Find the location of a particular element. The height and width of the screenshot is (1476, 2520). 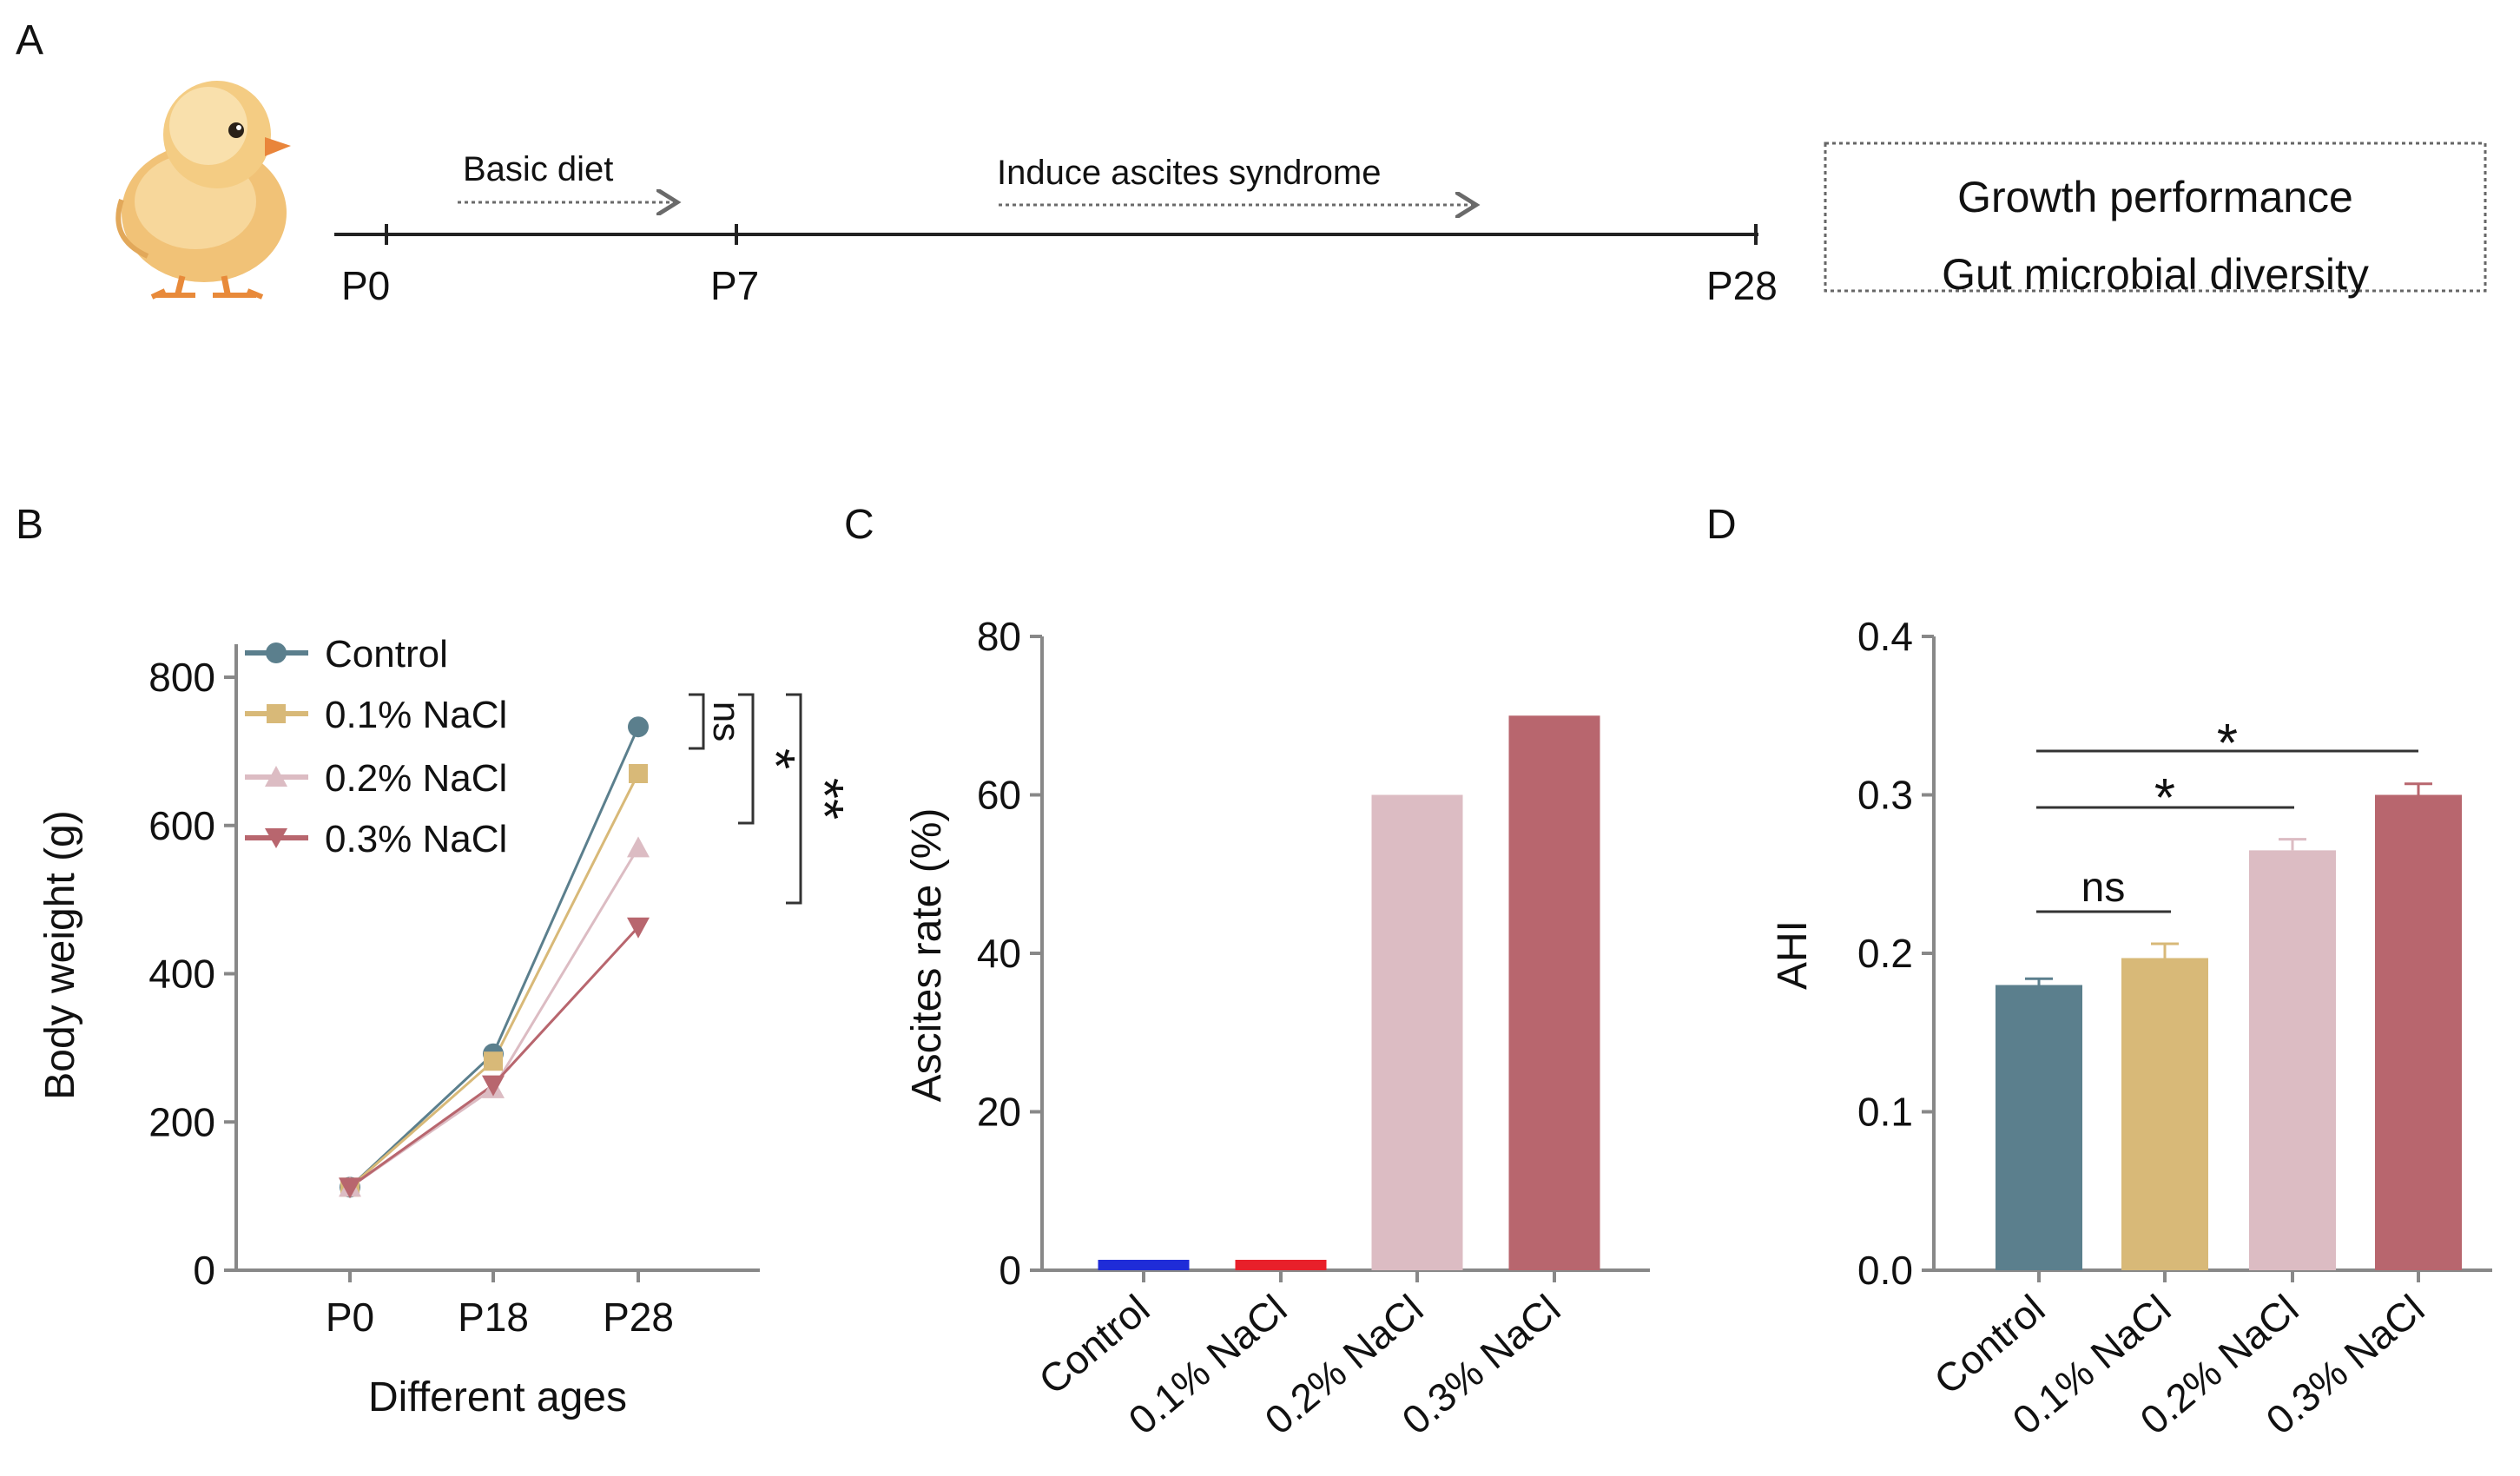

panel-d-bars is located at coordinates (2229, 1032).